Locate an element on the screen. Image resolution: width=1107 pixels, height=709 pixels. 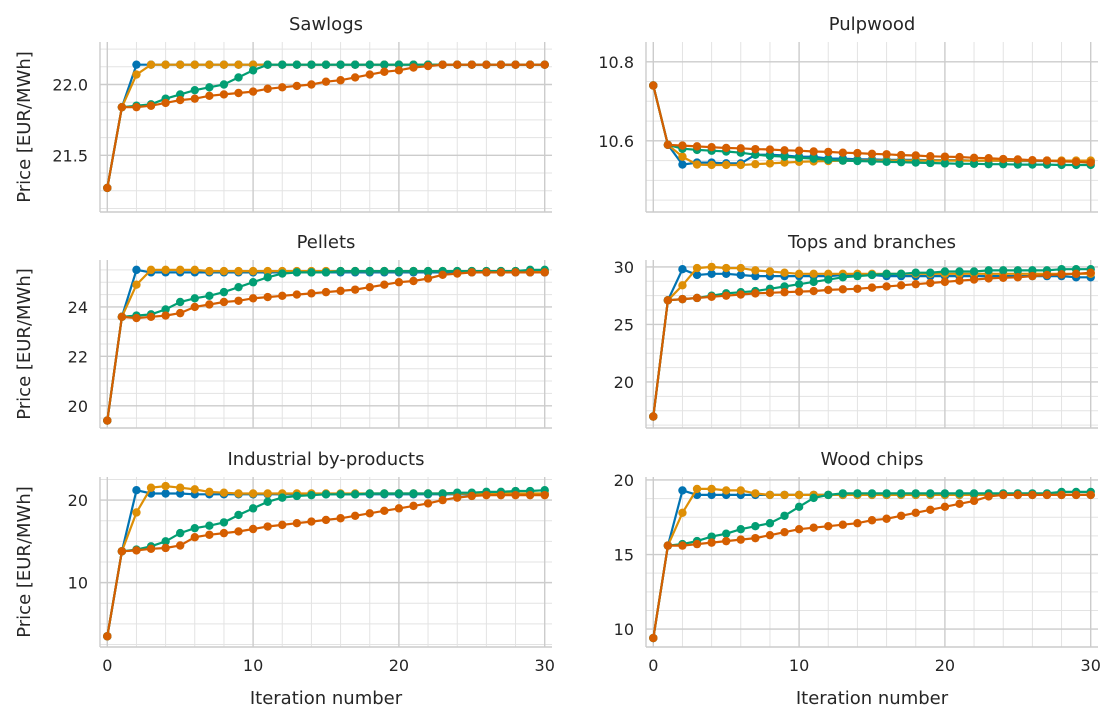
panel-wood-chips: Wood chips 10 15 20 0 10 20 30 is located at coordinates (857, 562).